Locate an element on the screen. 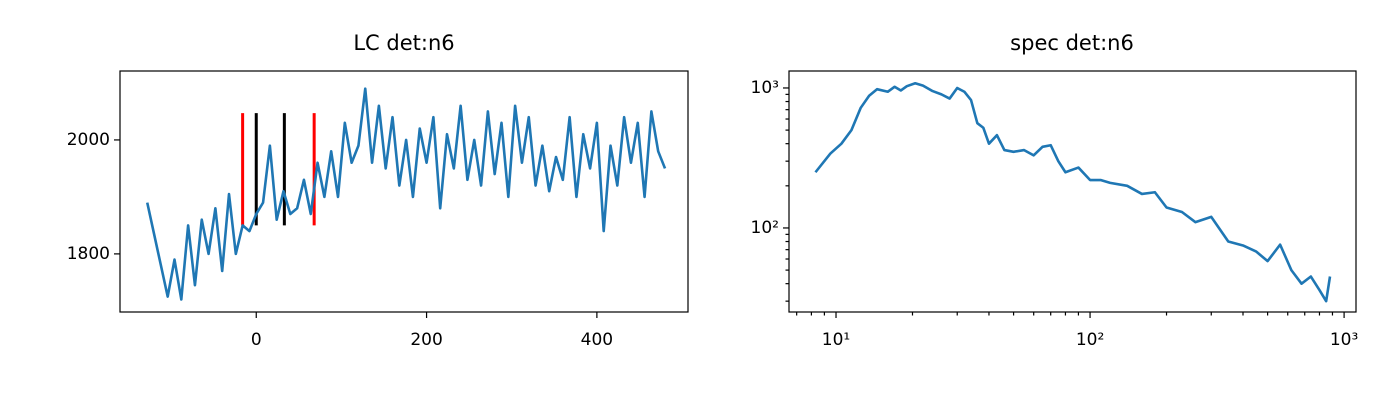 Image resolution: width=1400 pixels, height=400 pixels. x-tick-label: 10³ is located at coordinates (1344, 340).